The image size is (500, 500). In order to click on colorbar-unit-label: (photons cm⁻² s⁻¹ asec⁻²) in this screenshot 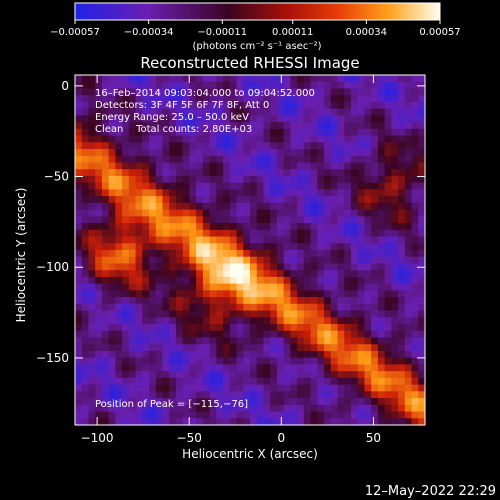, I will do `click(256, 46)`.